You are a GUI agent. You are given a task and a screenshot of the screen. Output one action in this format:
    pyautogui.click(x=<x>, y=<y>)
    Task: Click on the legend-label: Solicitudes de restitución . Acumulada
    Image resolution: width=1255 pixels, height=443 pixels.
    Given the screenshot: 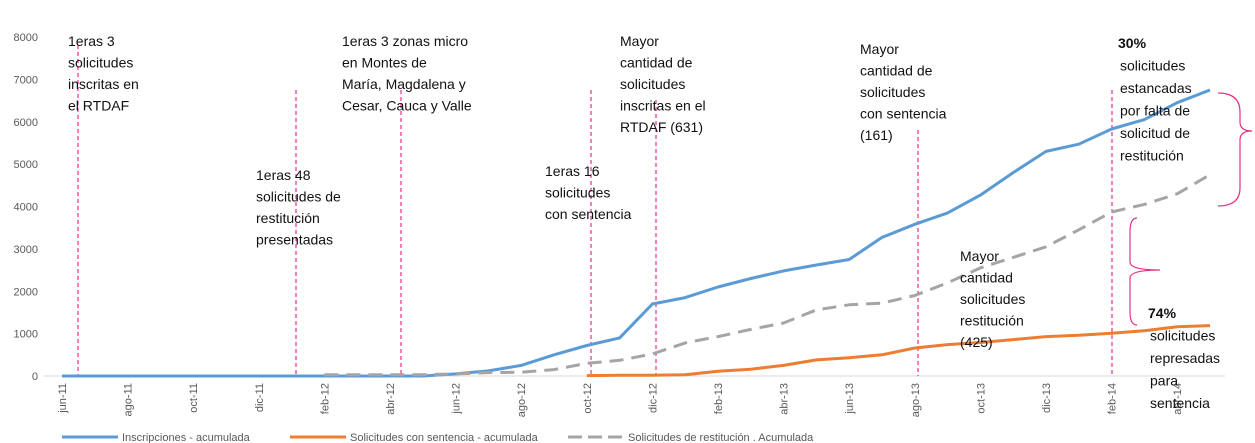 What is the action you would take?
    pyautogui.click(x=721, y=437)
    